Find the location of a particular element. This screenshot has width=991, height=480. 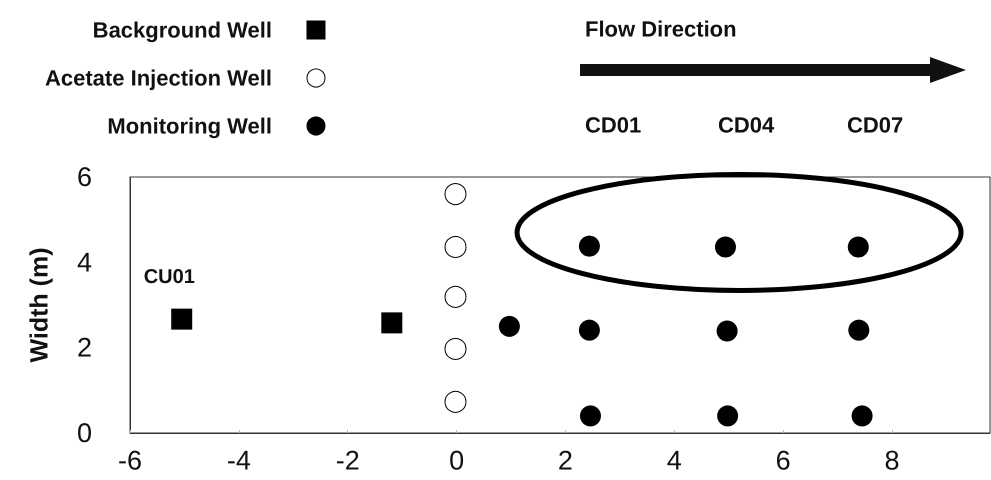

legend-label: Acetate Injection Well is located at coordinates (158, 78).